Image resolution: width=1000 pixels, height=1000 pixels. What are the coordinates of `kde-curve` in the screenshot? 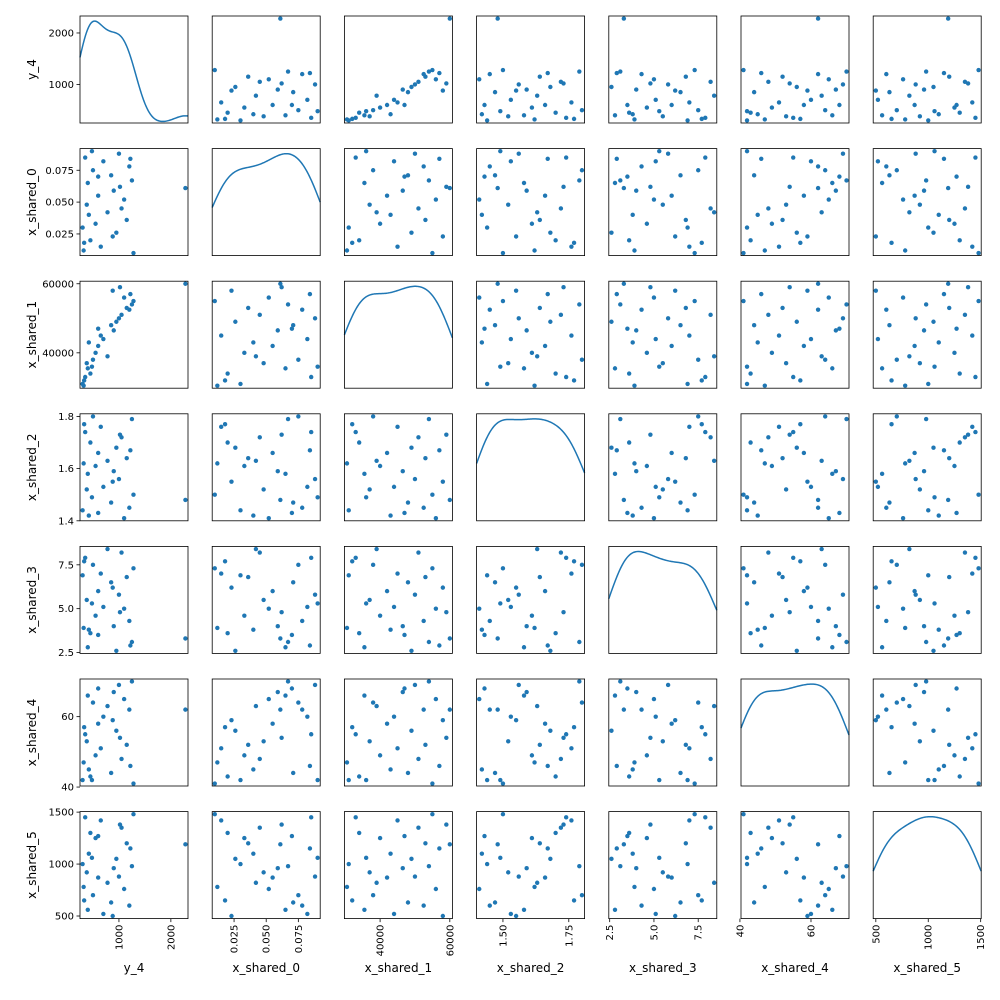 It's located at (663, 580).